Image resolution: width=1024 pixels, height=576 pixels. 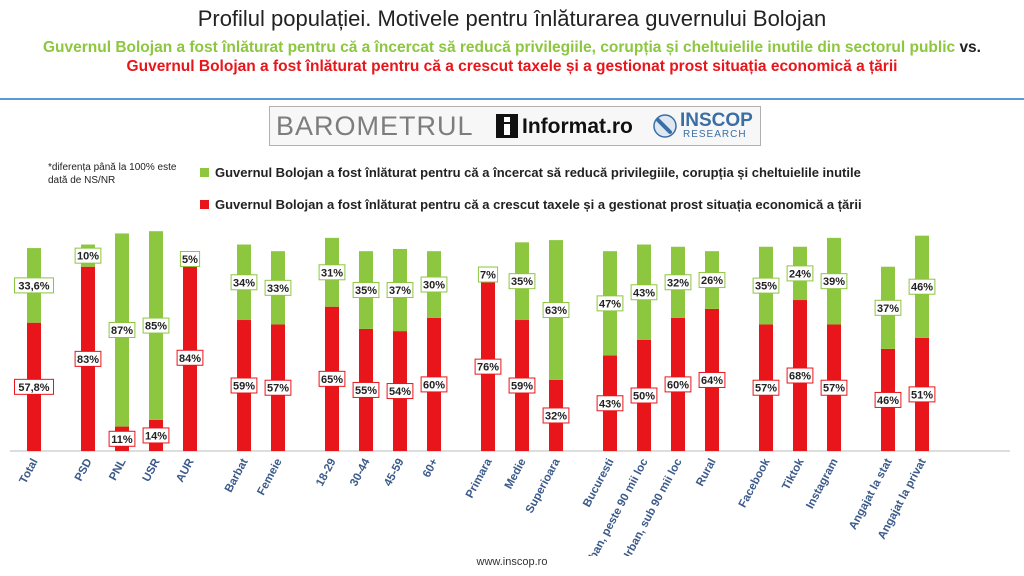 I want to click on data-label-green-psd: 10%, so click(x=88, y=255).